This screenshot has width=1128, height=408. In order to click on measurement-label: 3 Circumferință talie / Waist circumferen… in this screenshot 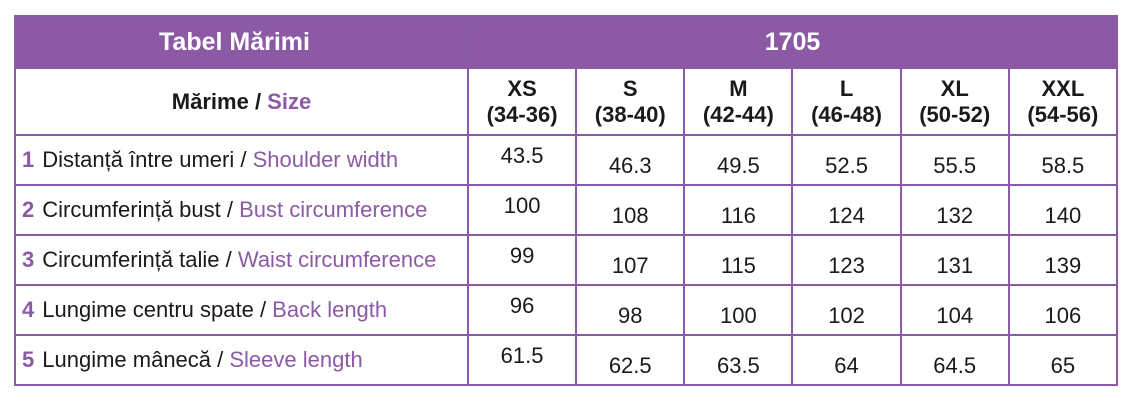, I will do `click(241, 260)`.